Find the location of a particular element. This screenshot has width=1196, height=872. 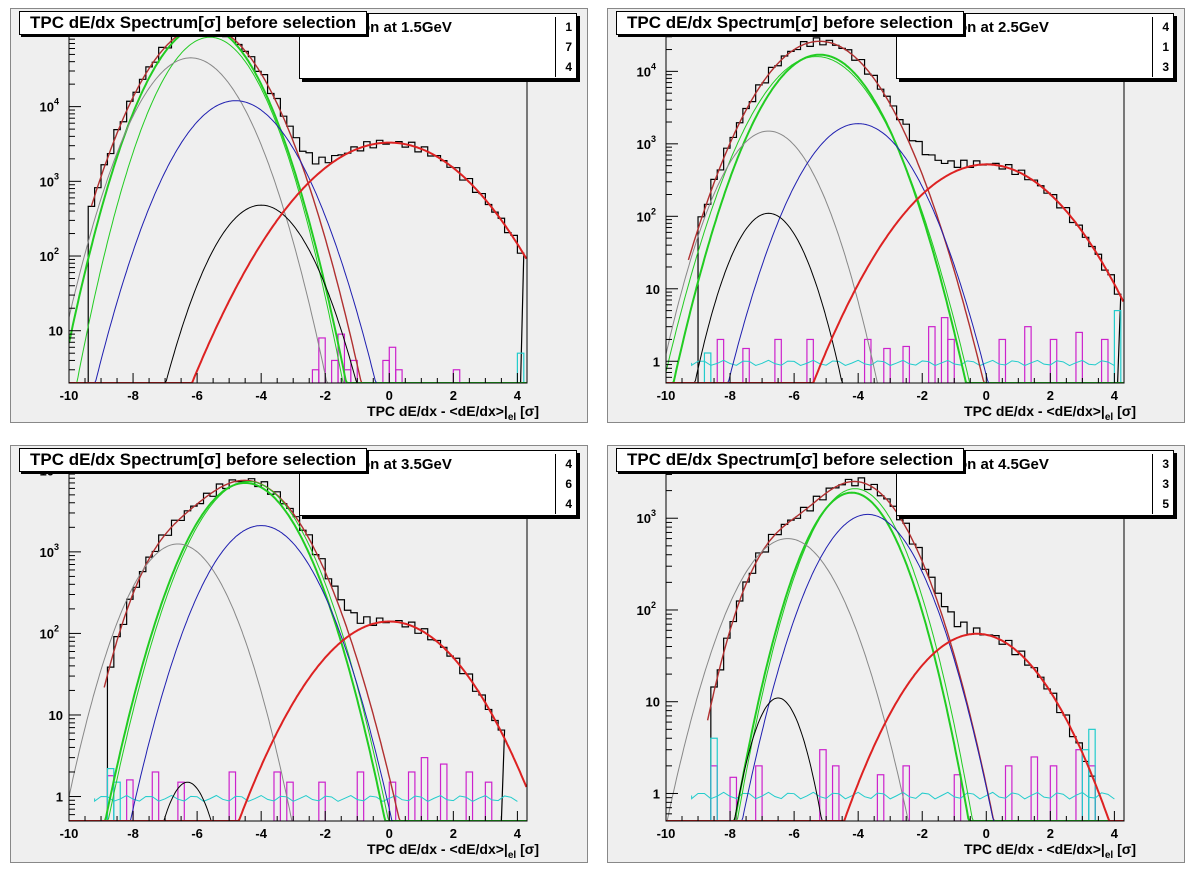

y-axis: 10102103104105 is located at coordinates (60, 203).